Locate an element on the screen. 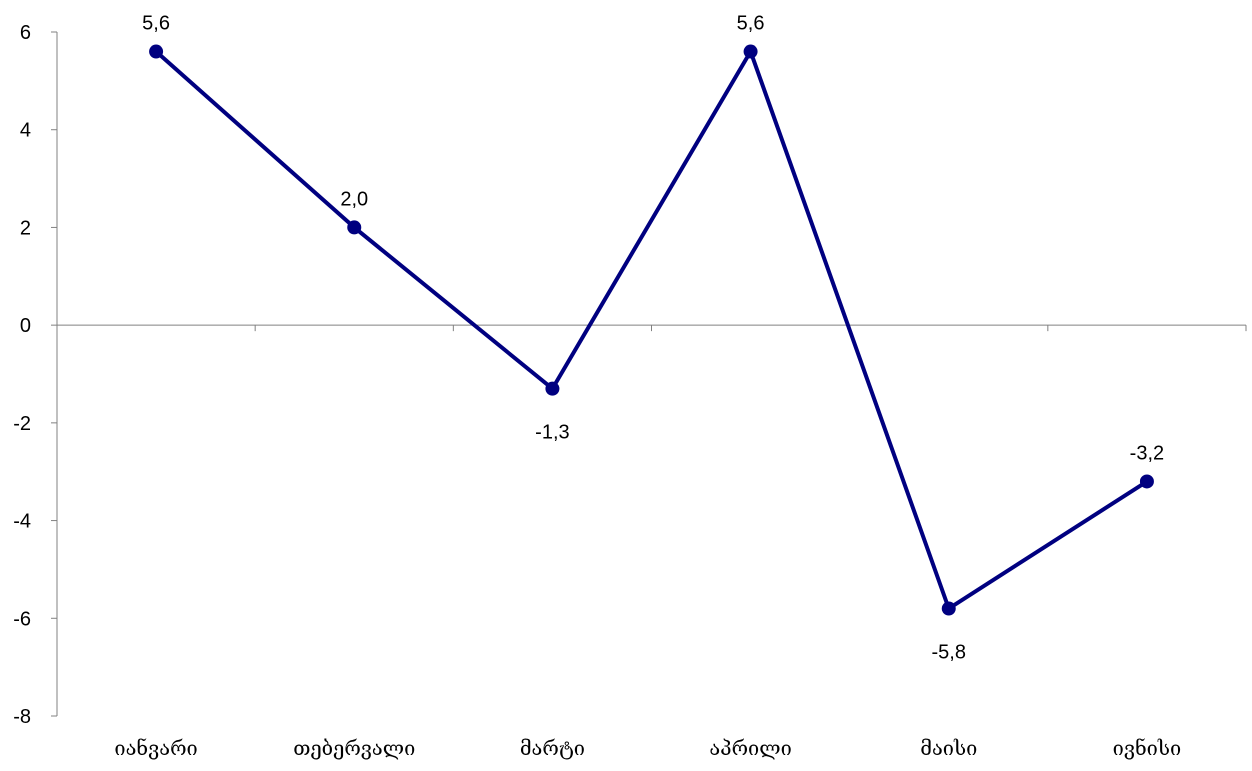  x-category-label: ივნისი is located at coordinates (1147, 748).